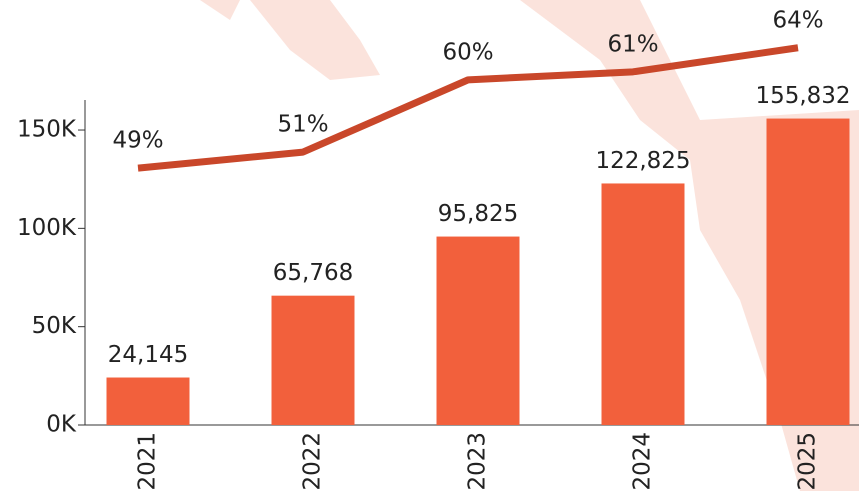 The width and height of the screenshot is (859, 491). I want to click on line-value-label: 61%, so click(632, 44).